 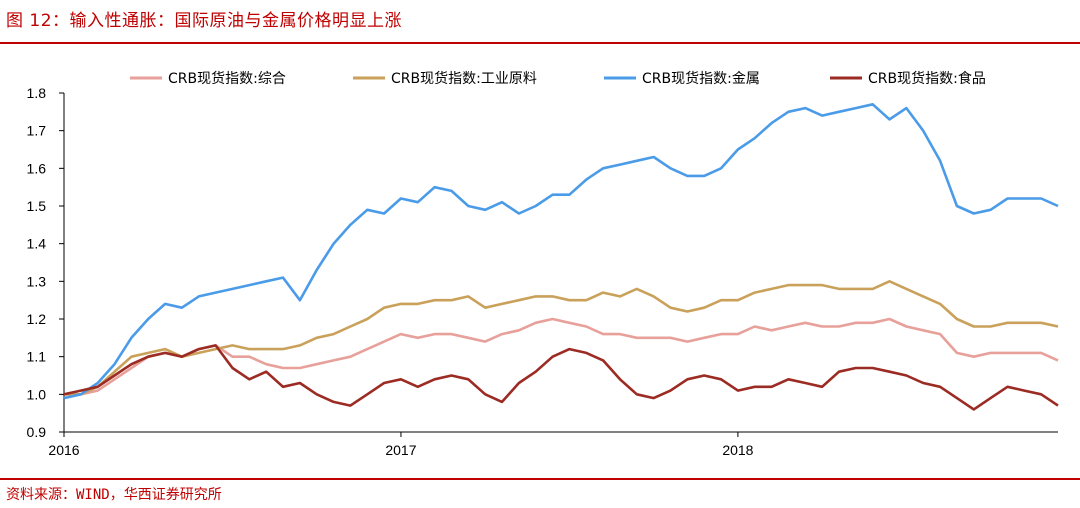 I want to click on title-divider, so click(x=540, y=43).